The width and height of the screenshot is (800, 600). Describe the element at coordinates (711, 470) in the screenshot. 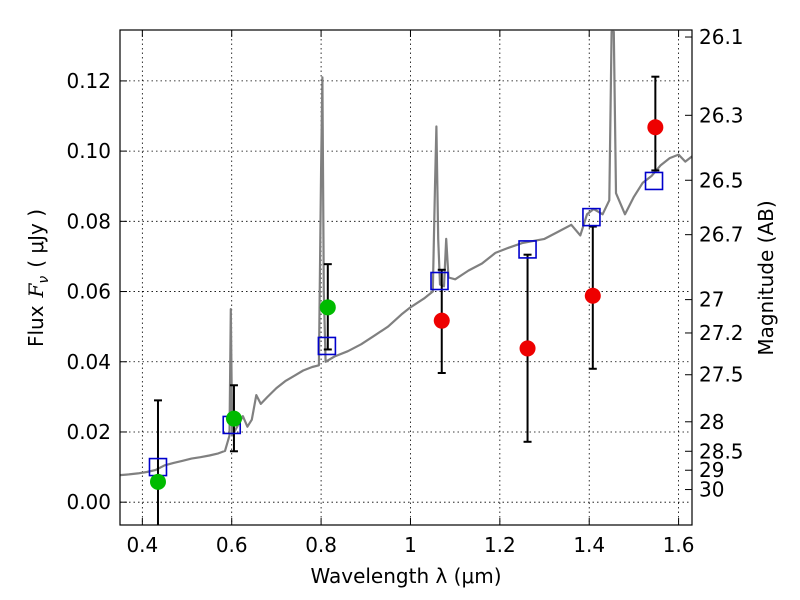

I see `y2-tick-label: 29` at that location.